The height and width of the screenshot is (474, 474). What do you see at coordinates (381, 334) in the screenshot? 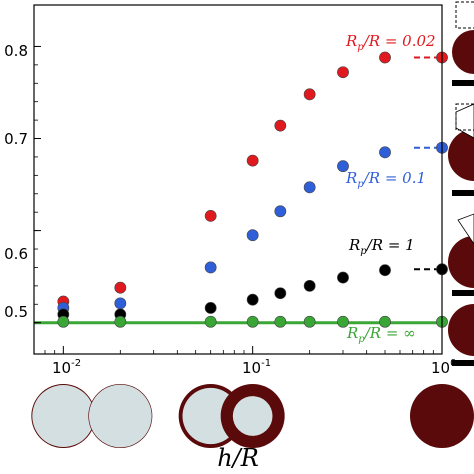
I see `annotation-rp-inf: Rp/R = ∞` at bounding box center [381, 334].